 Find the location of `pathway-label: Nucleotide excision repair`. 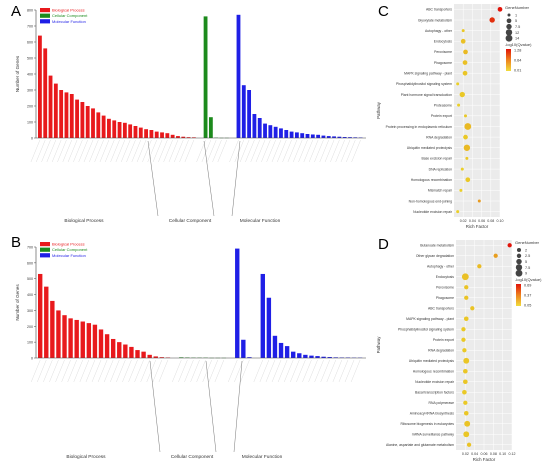

pathway-label: Nucleotide excision repair is located at coordinates (435, 382).